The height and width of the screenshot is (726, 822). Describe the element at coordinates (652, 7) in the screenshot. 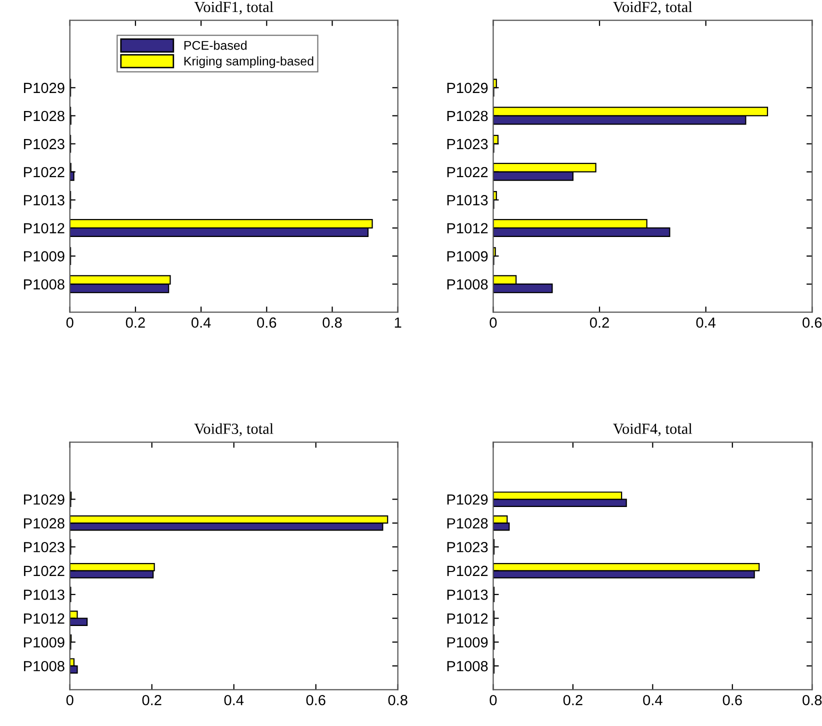

I see `chart-title: VoidF2, total` at that location.